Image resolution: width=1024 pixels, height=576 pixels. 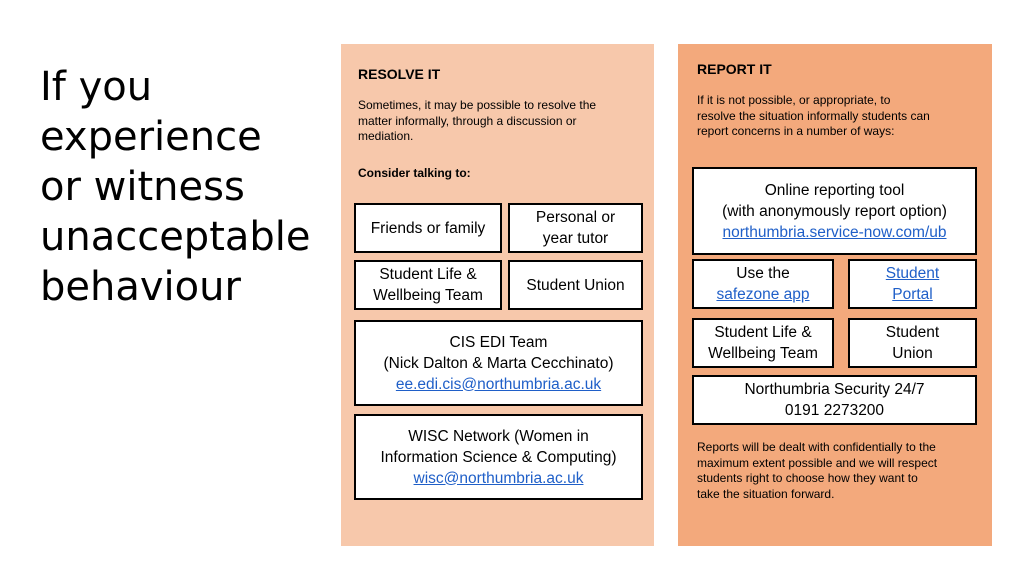 I want to click on headline-line: experience, so click(x=151, y=137).